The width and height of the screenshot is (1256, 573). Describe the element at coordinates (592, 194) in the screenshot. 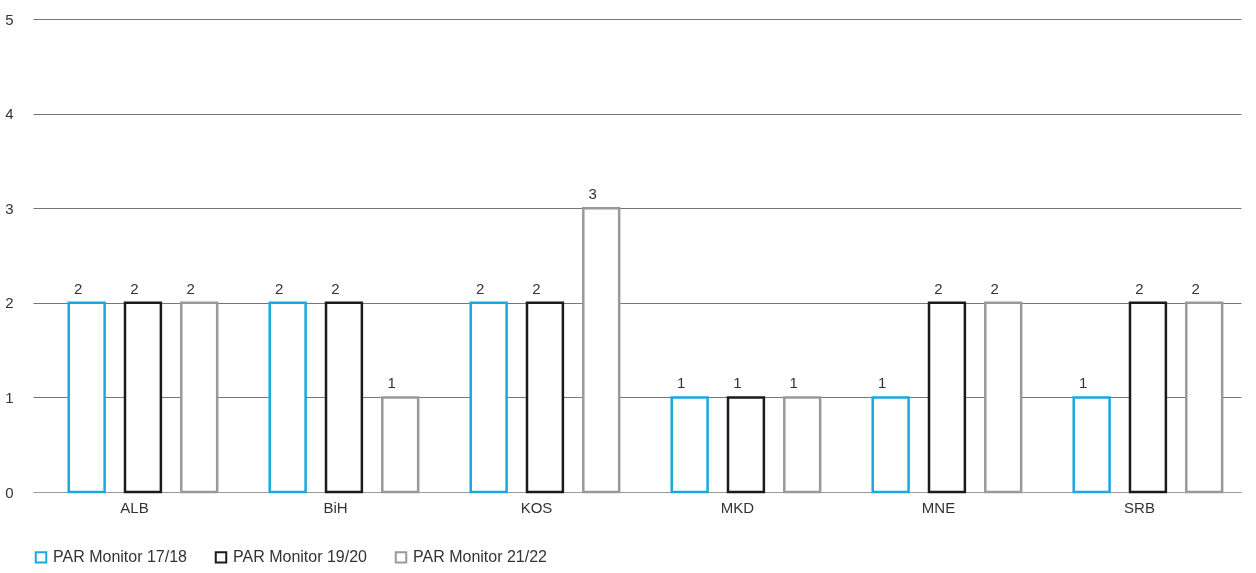

I see `data-label: 3` at that location.